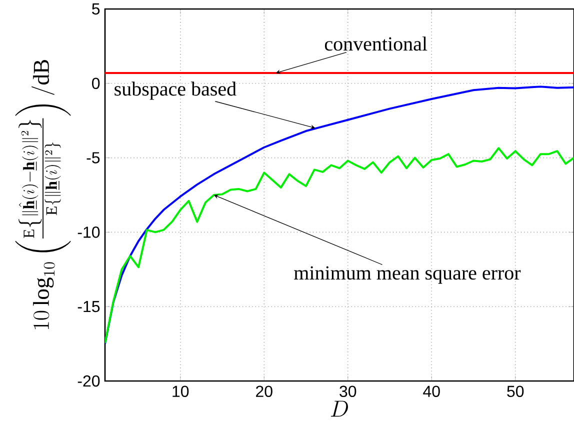 The height and width of the screenshot is (428, 574). What do you see at coordinates (89, 306) in the screenshot?
I see `y-tick-label: -15` at bounding box center [89, 306].